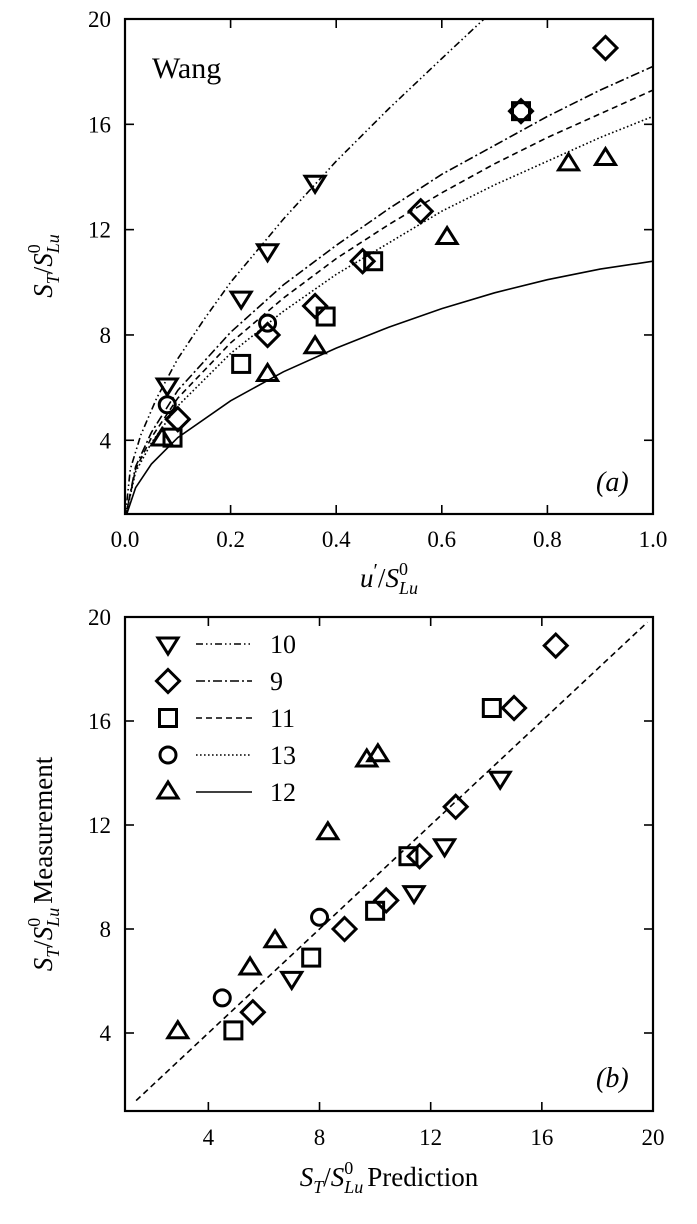 The height and width of the screenshot is (1224, 697). I want to click on legend: 10 9 11 13 12, so click(225, 718).